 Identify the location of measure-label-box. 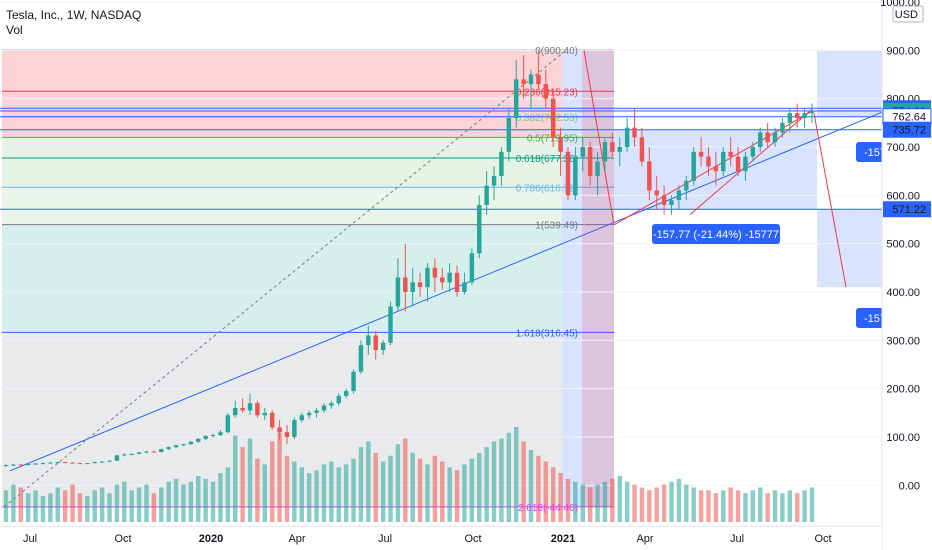
(716, 234).